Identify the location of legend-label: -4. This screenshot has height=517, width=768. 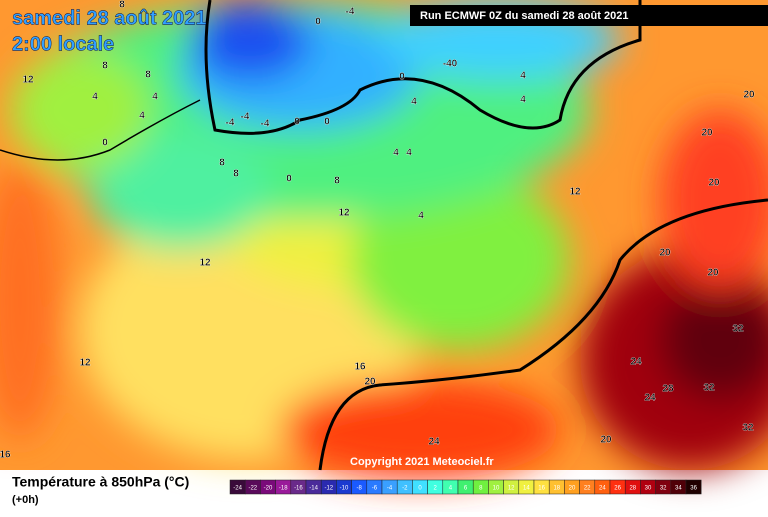
(390, 489).